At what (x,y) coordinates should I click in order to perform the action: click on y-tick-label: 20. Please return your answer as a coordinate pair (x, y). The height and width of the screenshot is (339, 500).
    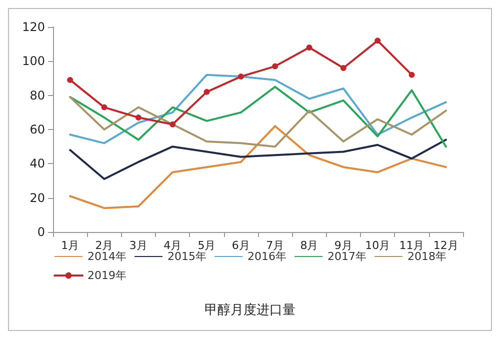
    Looking at the image, I should click on (37, 197).